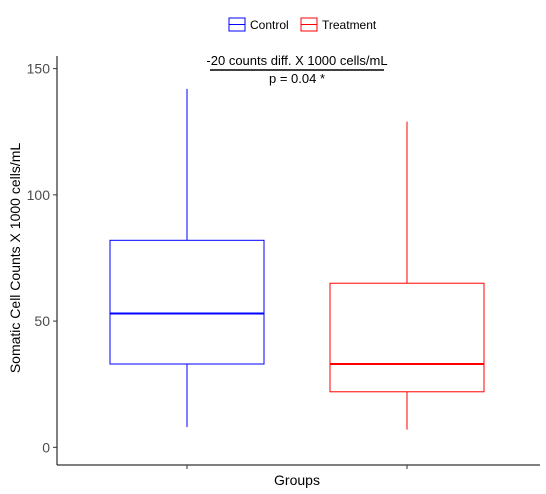 This screenshot has height=494, width=546. I want to click on y-axis-title: Somatic Cell Counts X 1000 cells/mL, so click(15, 258).